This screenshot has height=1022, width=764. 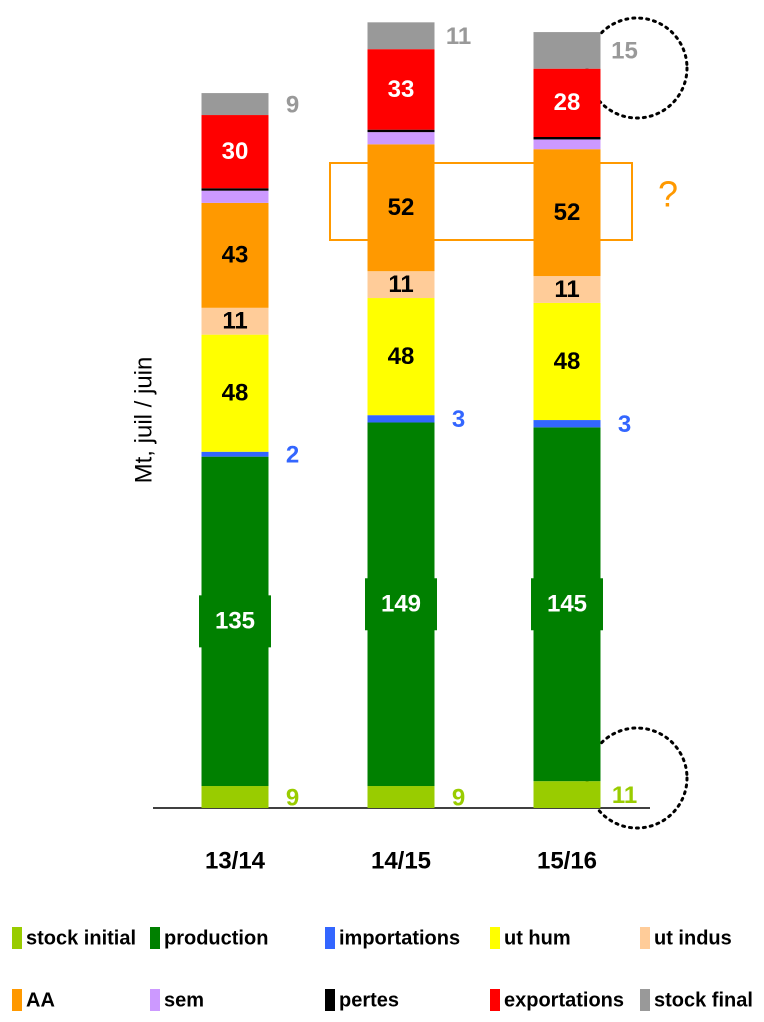 What do you see at coordinates (399, 938) in the screenshot?
I see `legend-label: importations` at bounding box center [399, 938].